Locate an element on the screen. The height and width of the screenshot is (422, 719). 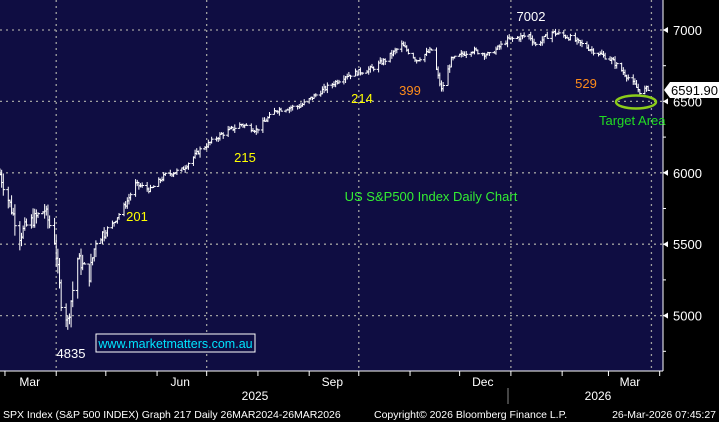
y-tick-label: 6500 is located at coordinates (687, 101).